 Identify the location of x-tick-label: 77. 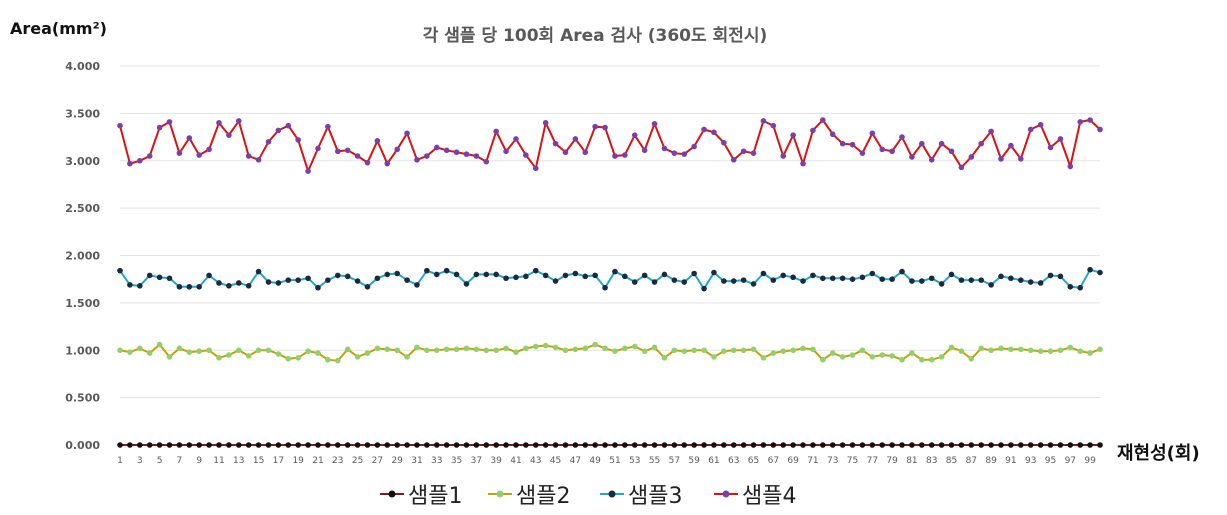
(872, 461).